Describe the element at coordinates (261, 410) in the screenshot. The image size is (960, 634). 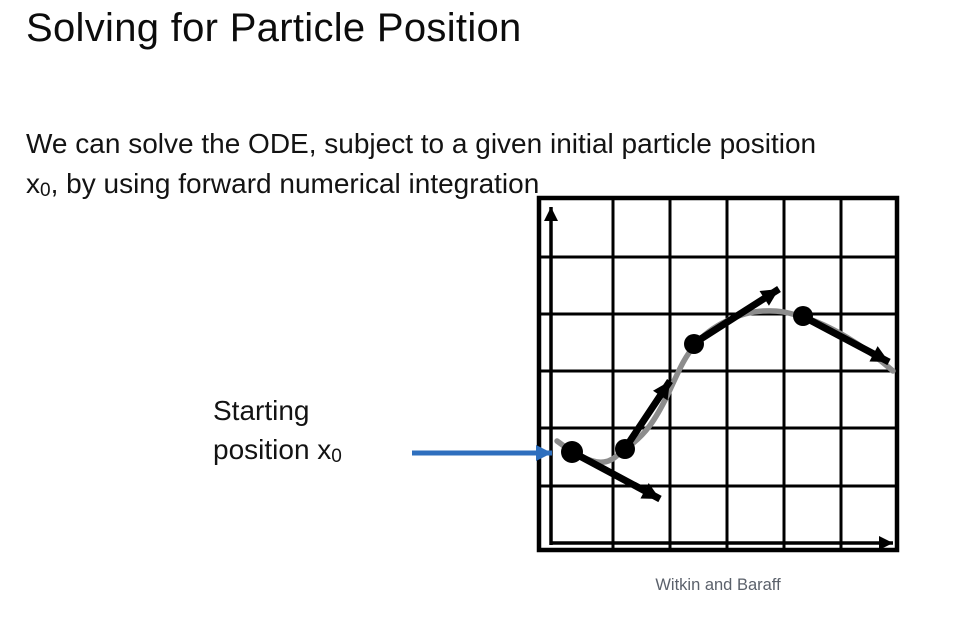
I see `label-line1: Starting` at that location.